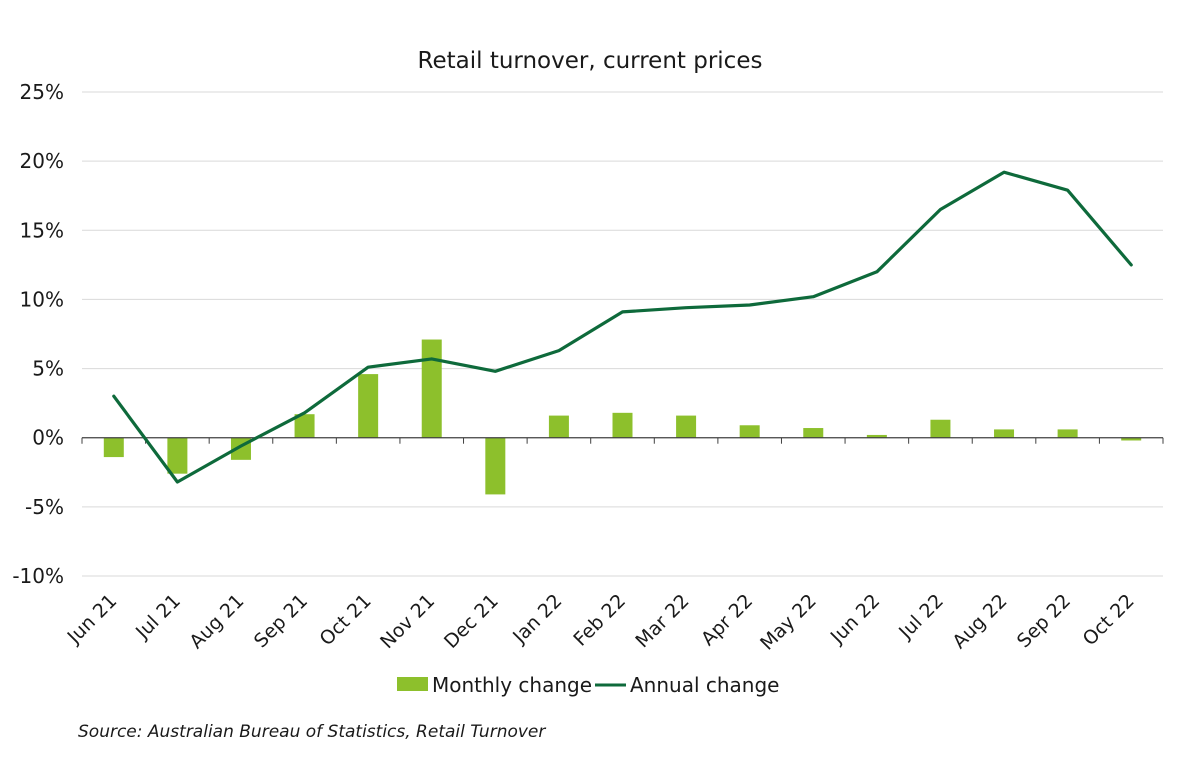 This screenshot has height=784, width=1200. What do you see at coordinates (412, 684) in the screenshot?
I see `legend-swatch-monthly-change` at bounding box center [412, 684].